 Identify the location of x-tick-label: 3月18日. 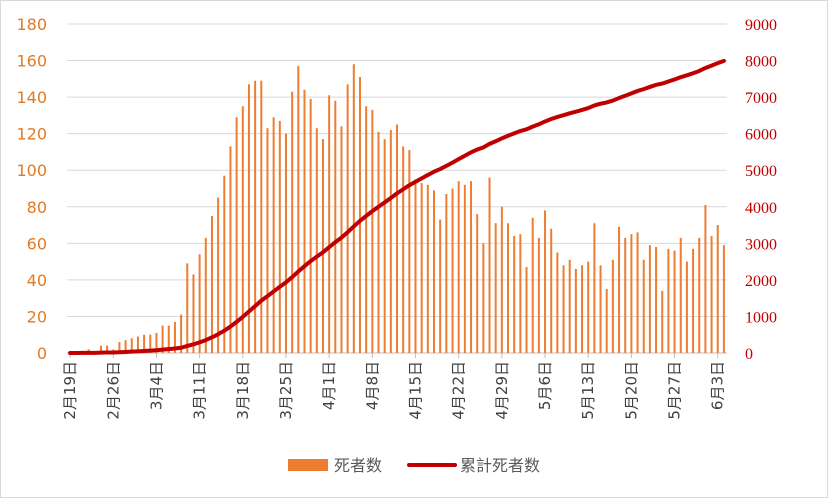
(243, 390).